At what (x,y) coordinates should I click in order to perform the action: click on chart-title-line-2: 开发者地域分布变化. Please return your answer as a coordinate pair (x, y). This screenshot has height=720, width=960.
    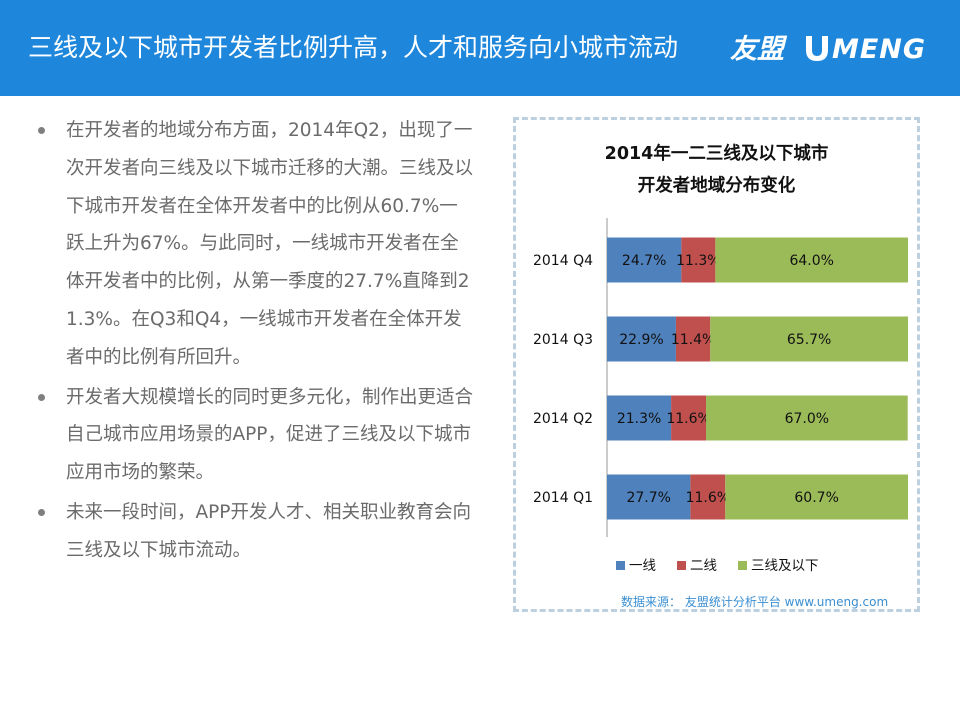
    Looking at the image, I should click on (716, 186).